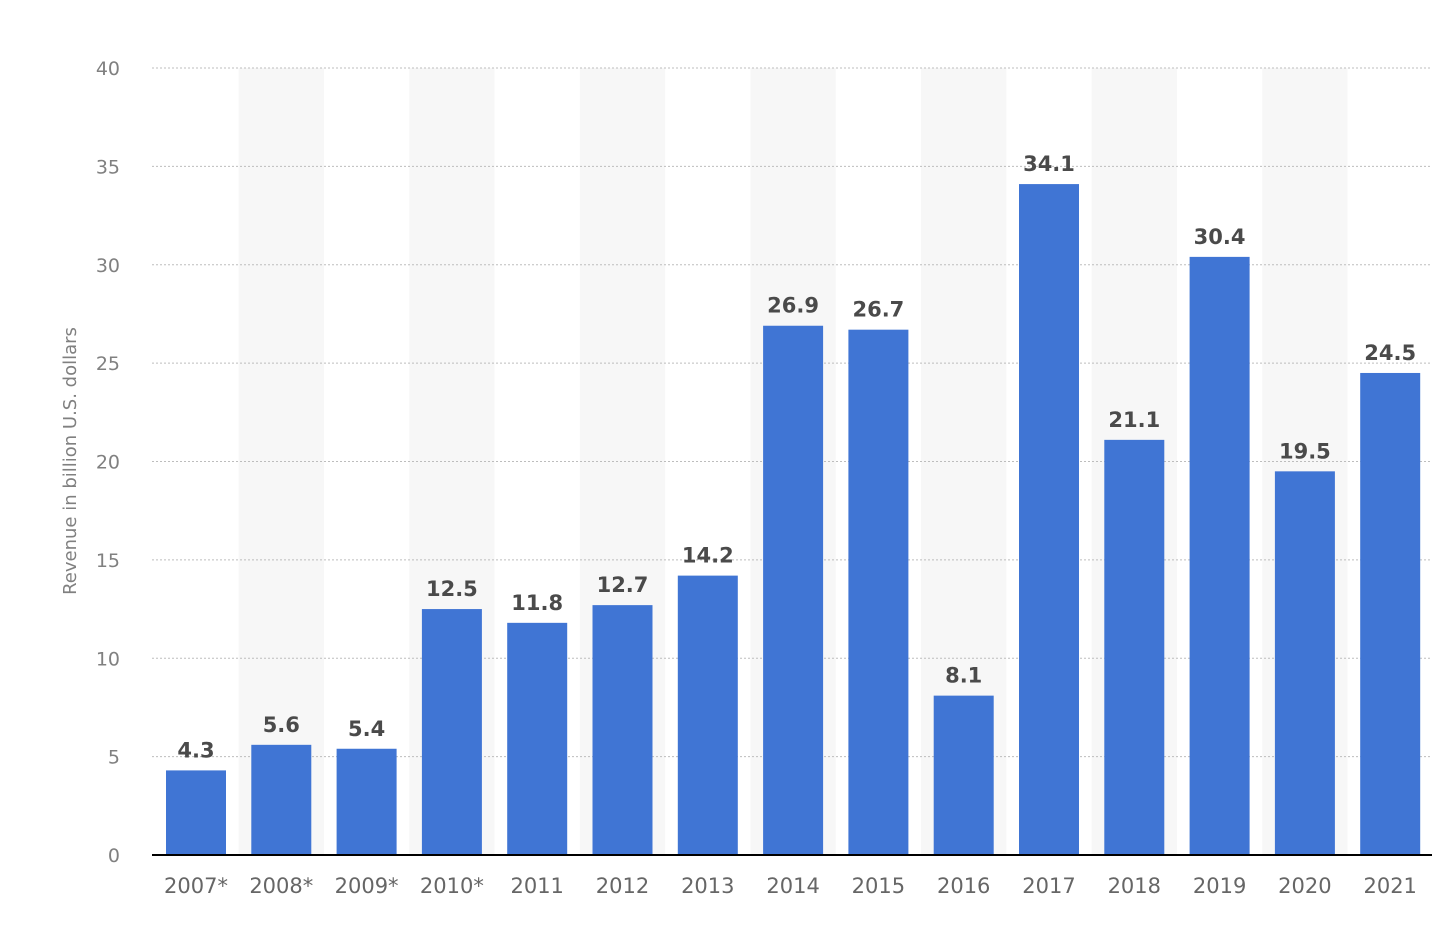 Image resolution: width=1452 pixels, height=928 pixels. I want to click on x-tick-label: 2008*, so click(281, 886).